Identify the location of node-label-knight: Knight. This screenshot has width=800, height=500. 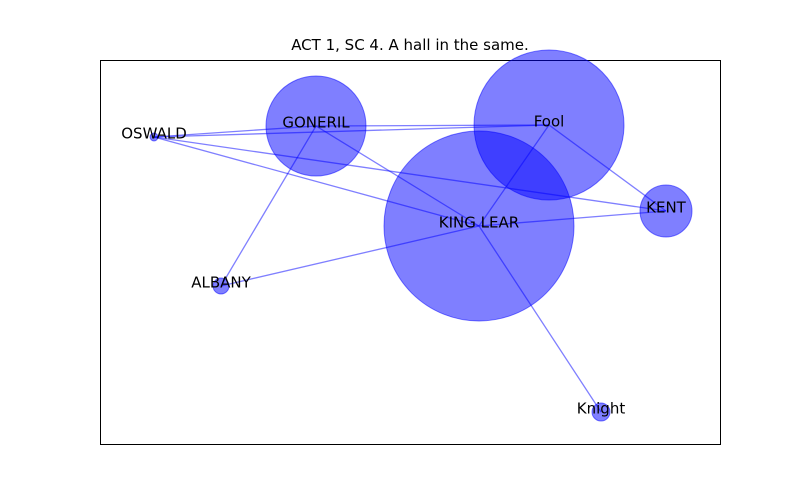
(601, 409).